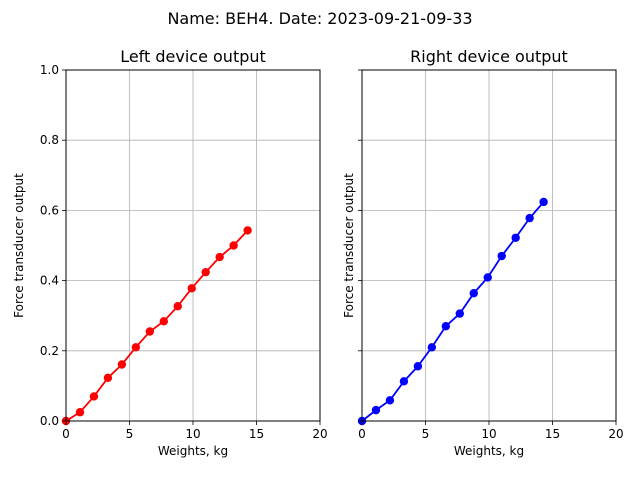  Describe the element at coordinates (489, 56) in the screenshot. I see `chart-title: Right device output` at that location.